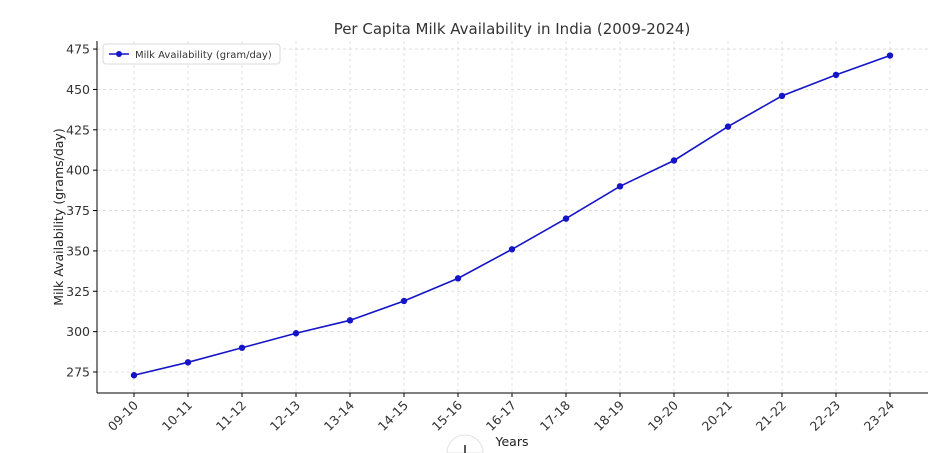 This screenshot has height=453, width=940. What do you see at coordinates (555, 415) in the screenshot?
I see `x-tick-label: 17-18` at bounding box center [555, 415].